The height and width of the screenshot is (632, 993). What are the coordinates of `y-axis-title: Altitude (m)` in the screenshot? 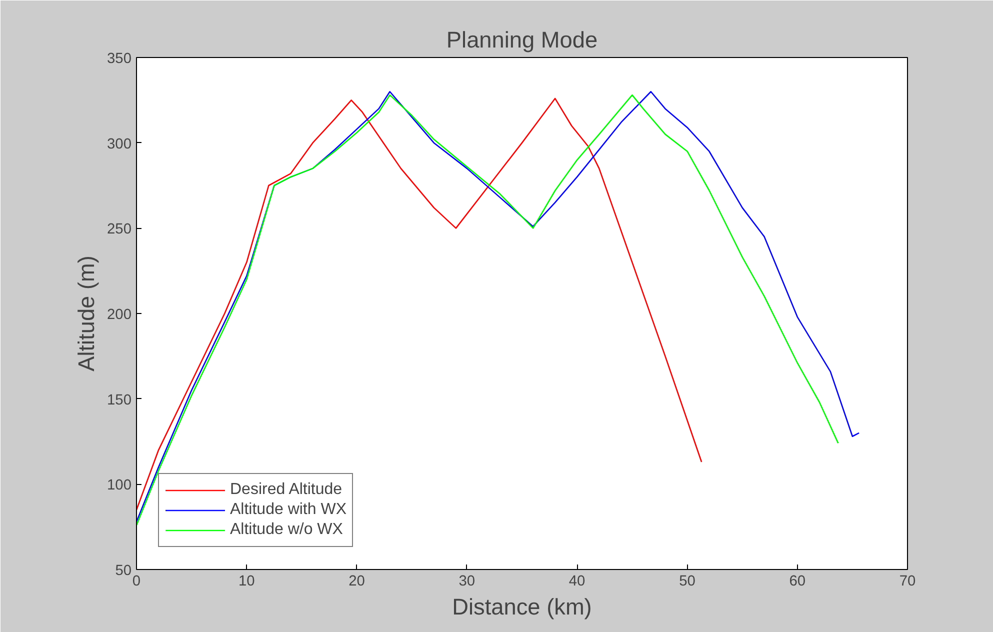 It's located at (86, 314).